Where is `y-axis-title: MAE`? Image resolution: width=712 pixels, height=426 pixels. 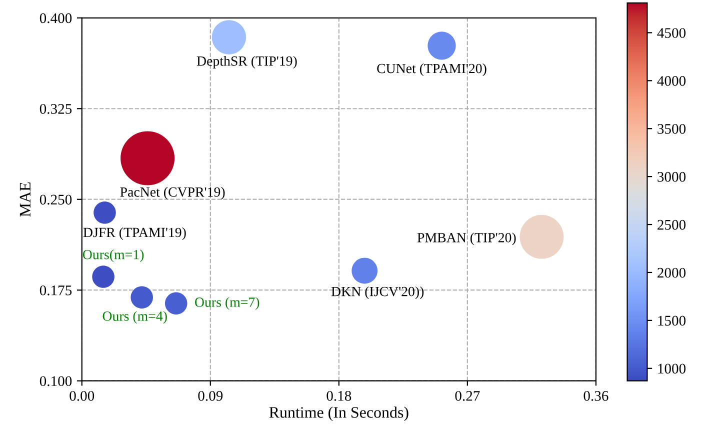
y-axis-title: MAE is located at coordinates (25, 199).